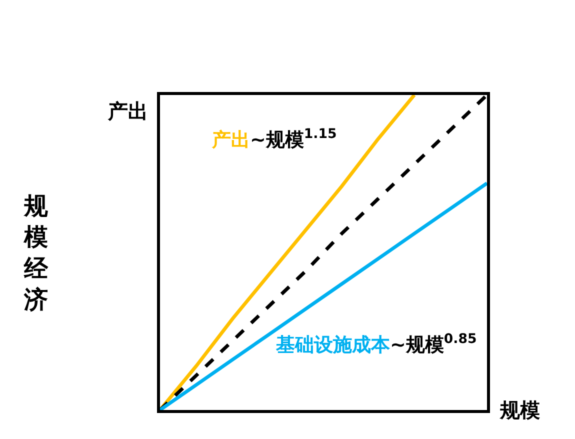 The width and height of the screenshot is (575, 439). I want to click on text: 规模经济, so click(36, 253).